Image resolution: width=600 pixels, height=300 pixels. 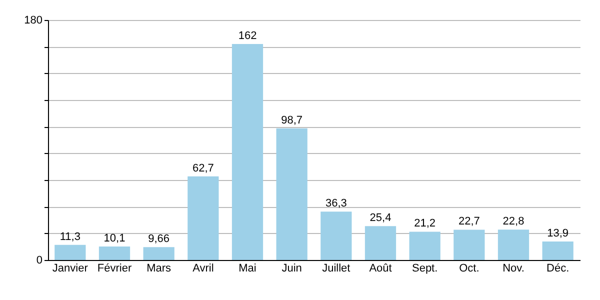 What do you see at coordinates (70, 236) in the screenshot?
I see `data-label: 11,3` at bounding box center [70, 236].